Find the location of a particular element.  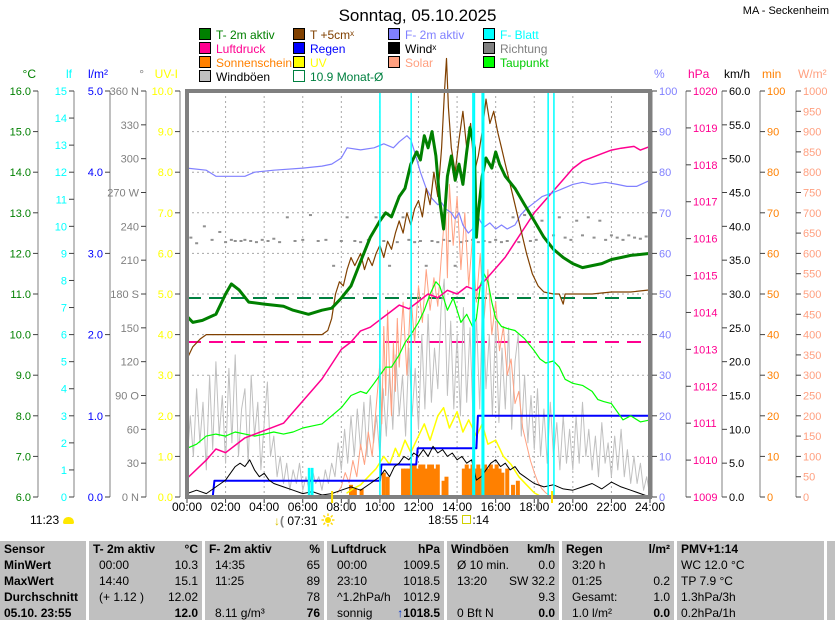

astro-markers is located at coordinates (442, 500).